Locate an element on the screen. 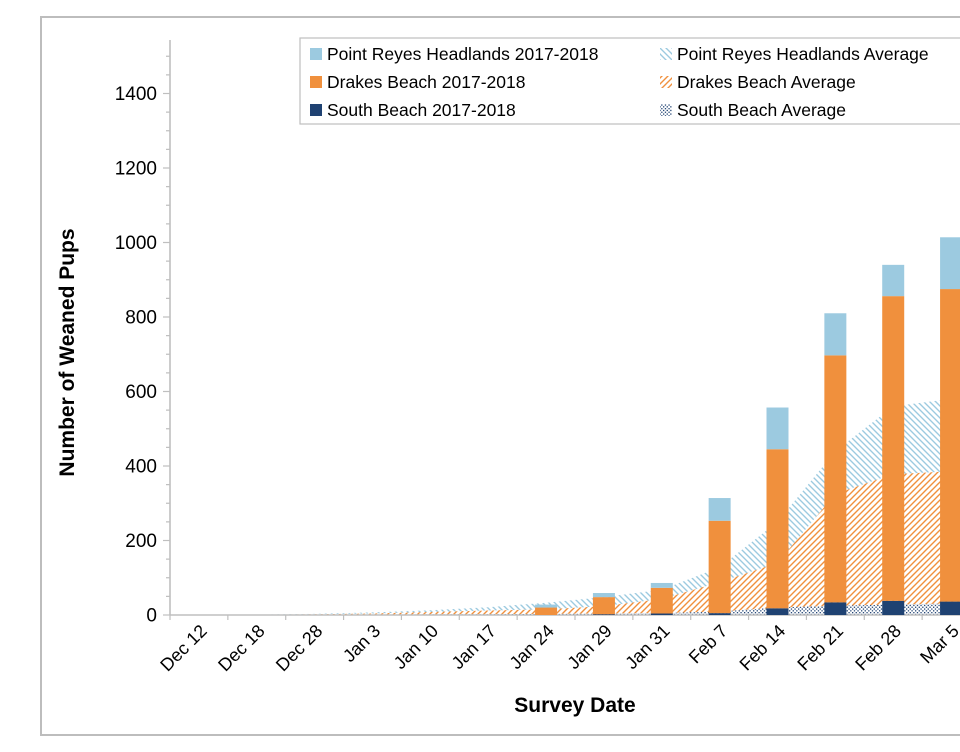  legend-label: South Beach Average is located at coordinates (761, 110).